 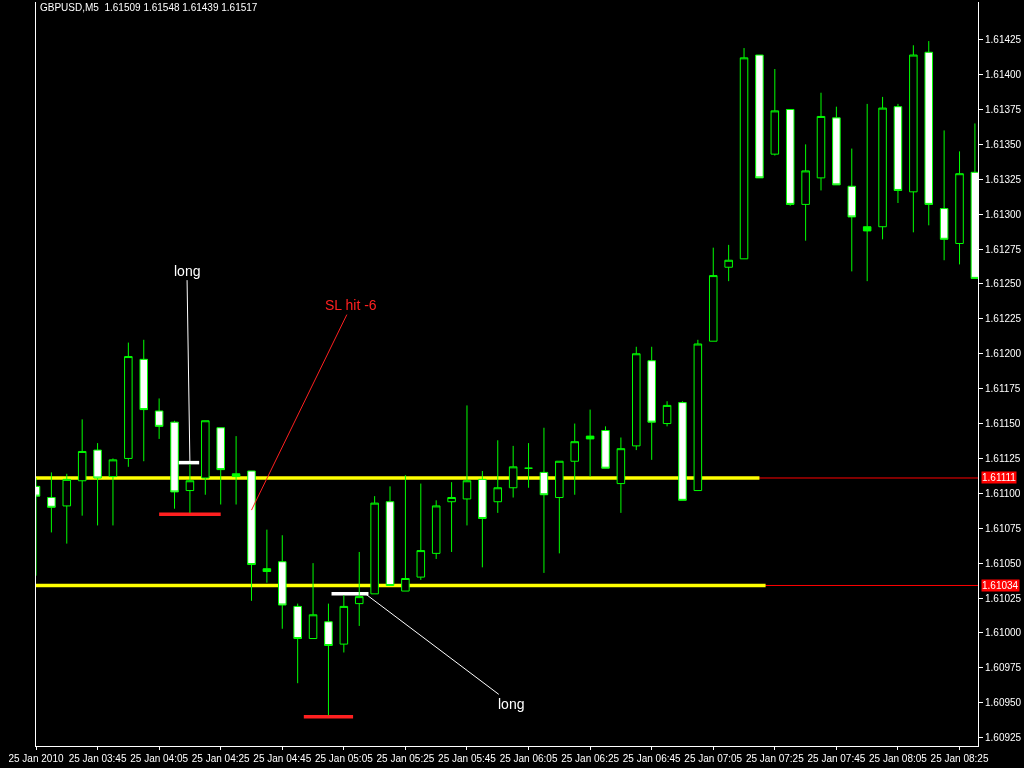 I want to click on y-tick-label: 1.61325, so click(x=1003, y=179).